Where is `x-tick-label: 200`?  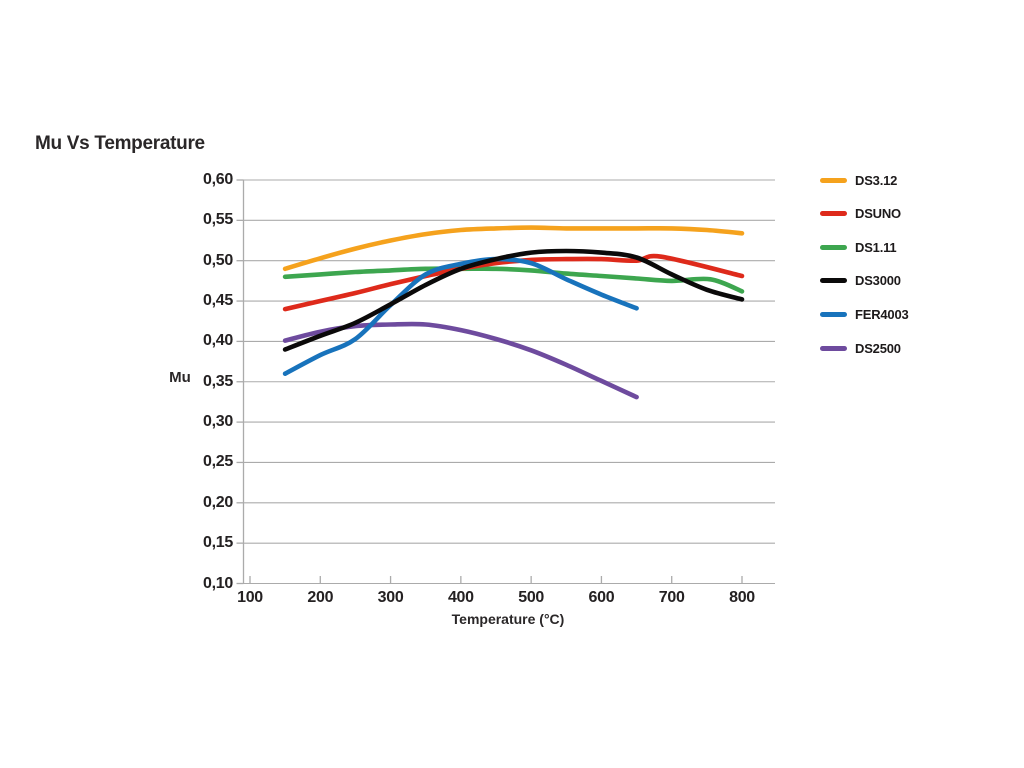 x-tick-label: 200 is located at coordinates (320, 597).